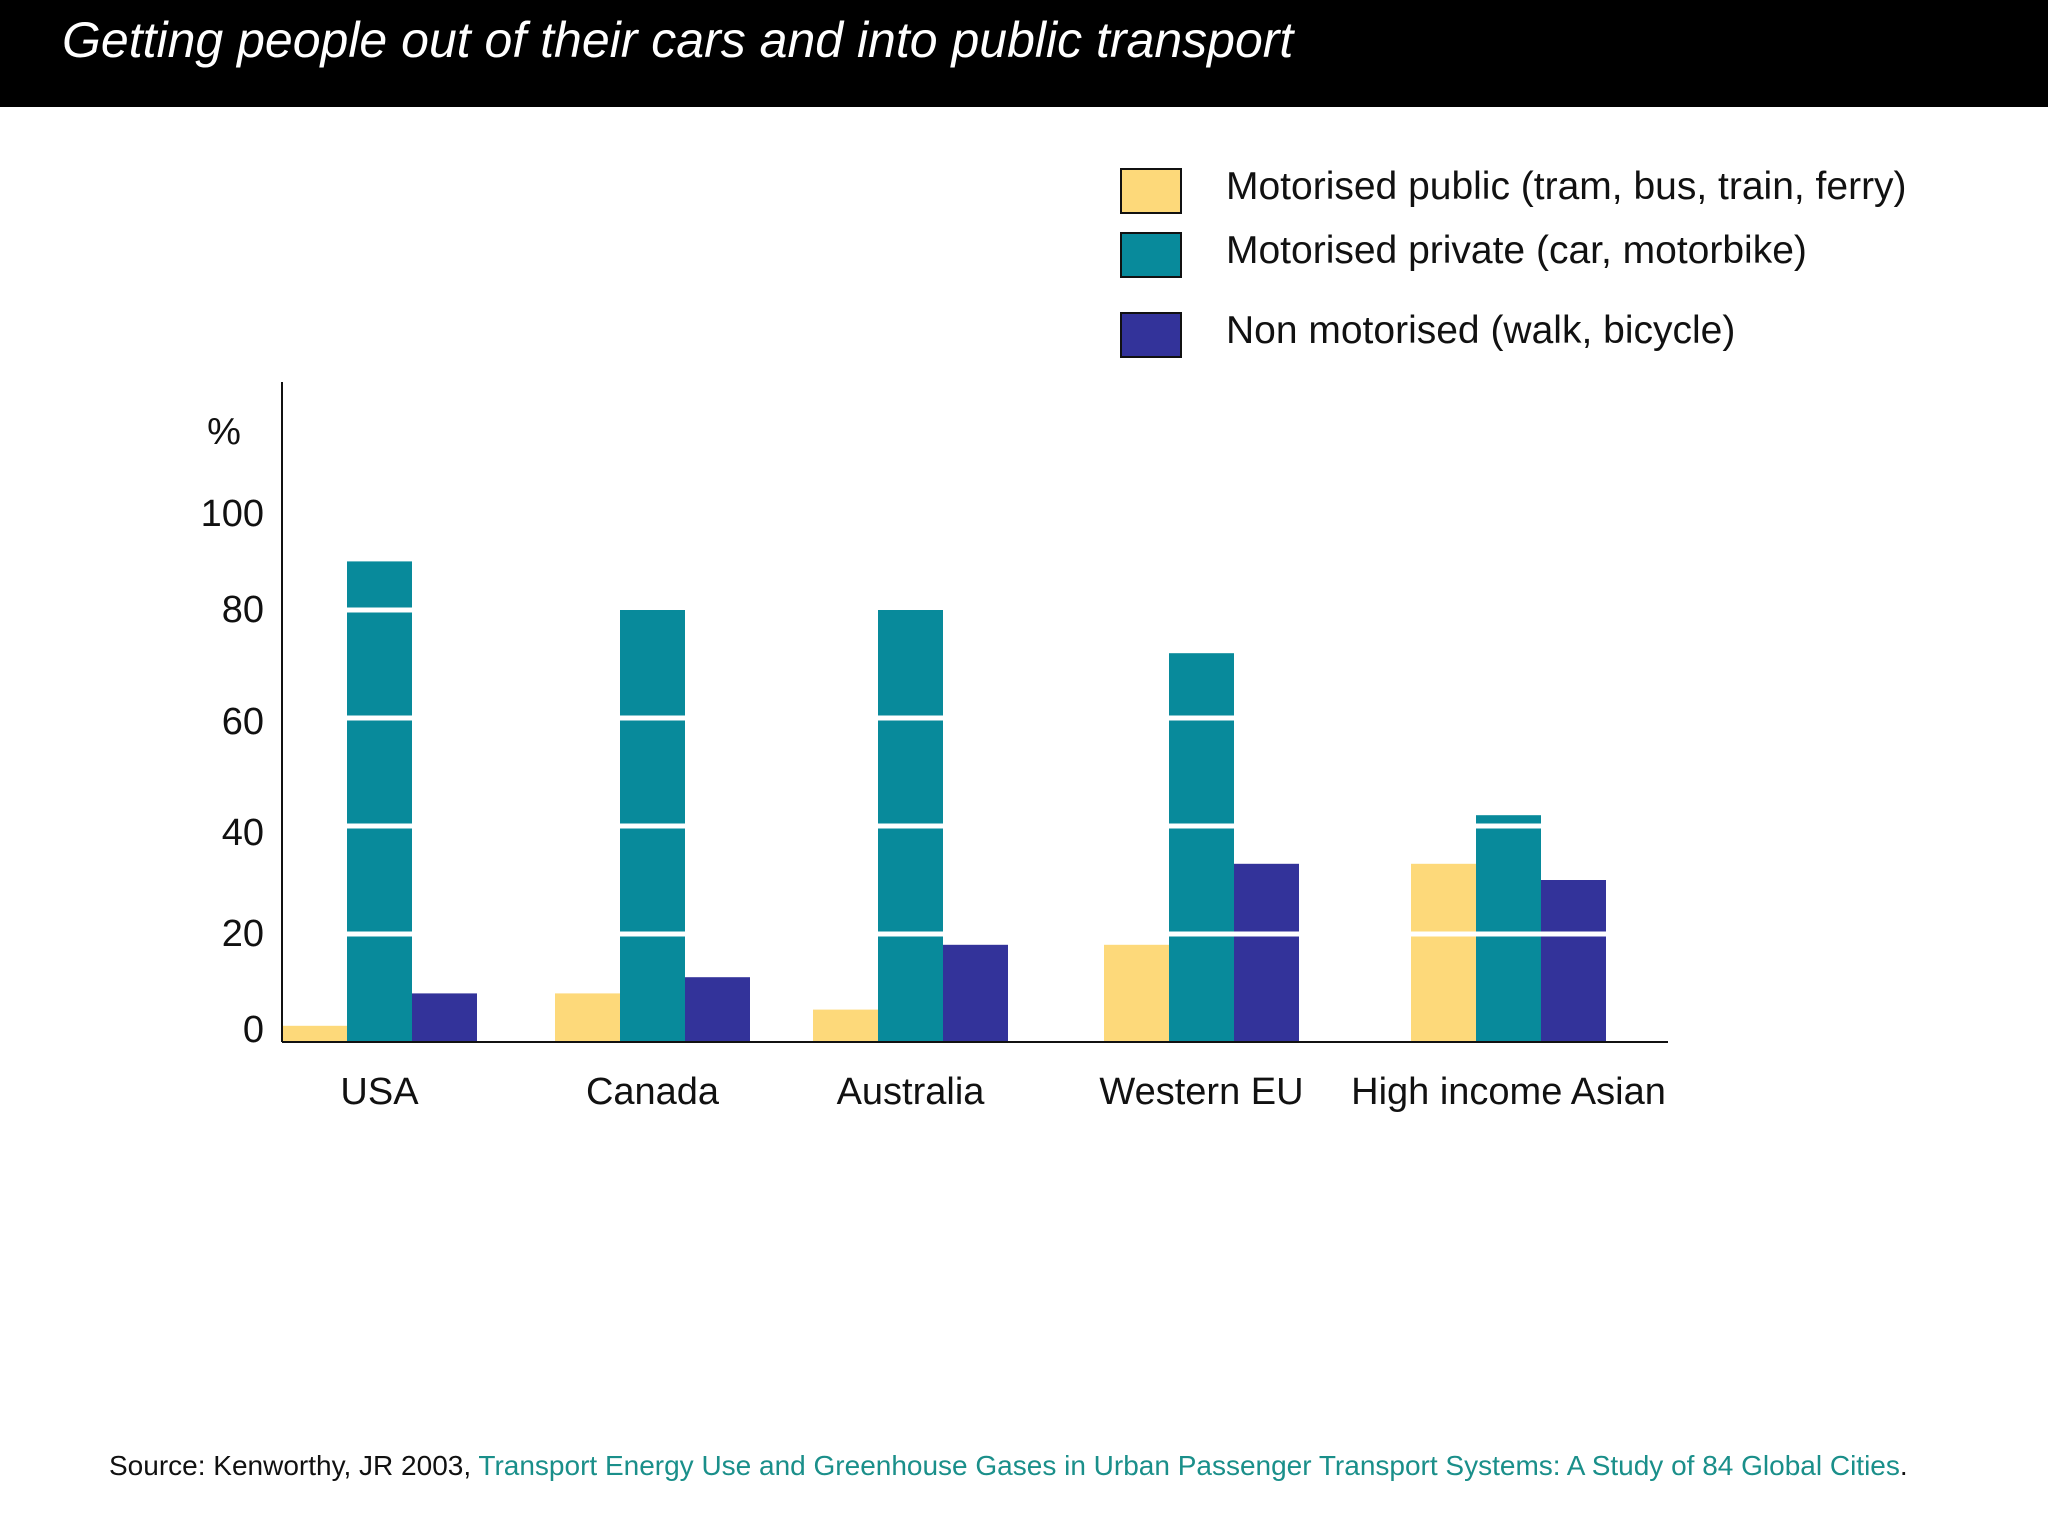 The width and height of the screenshot is (2048, 1536). What do you see at coordinates (1481, 330) in the screenshot?
I see `legend-label-non-motorised: Non motorised (walk, bicycle)` at bounding box center [1481, 330].